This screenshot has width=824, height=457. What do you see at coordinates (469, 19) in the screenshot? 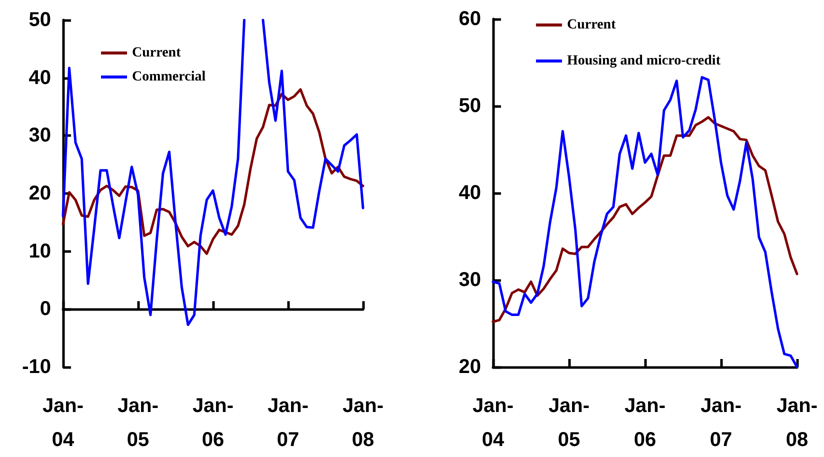
I see `y-tick-label: 60` at bounding box center [469, 19].